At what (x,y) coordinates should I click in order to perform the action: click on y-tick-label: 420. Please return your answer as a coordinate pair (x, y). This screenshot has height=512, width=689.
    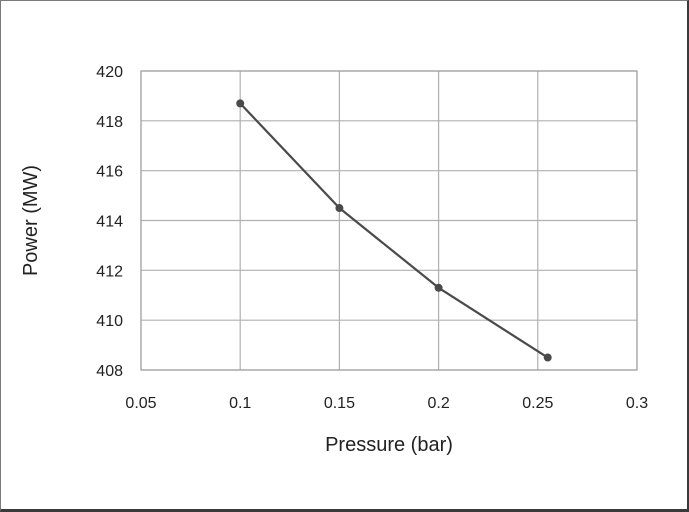
    Looking at the image, I should click on (109, 72).